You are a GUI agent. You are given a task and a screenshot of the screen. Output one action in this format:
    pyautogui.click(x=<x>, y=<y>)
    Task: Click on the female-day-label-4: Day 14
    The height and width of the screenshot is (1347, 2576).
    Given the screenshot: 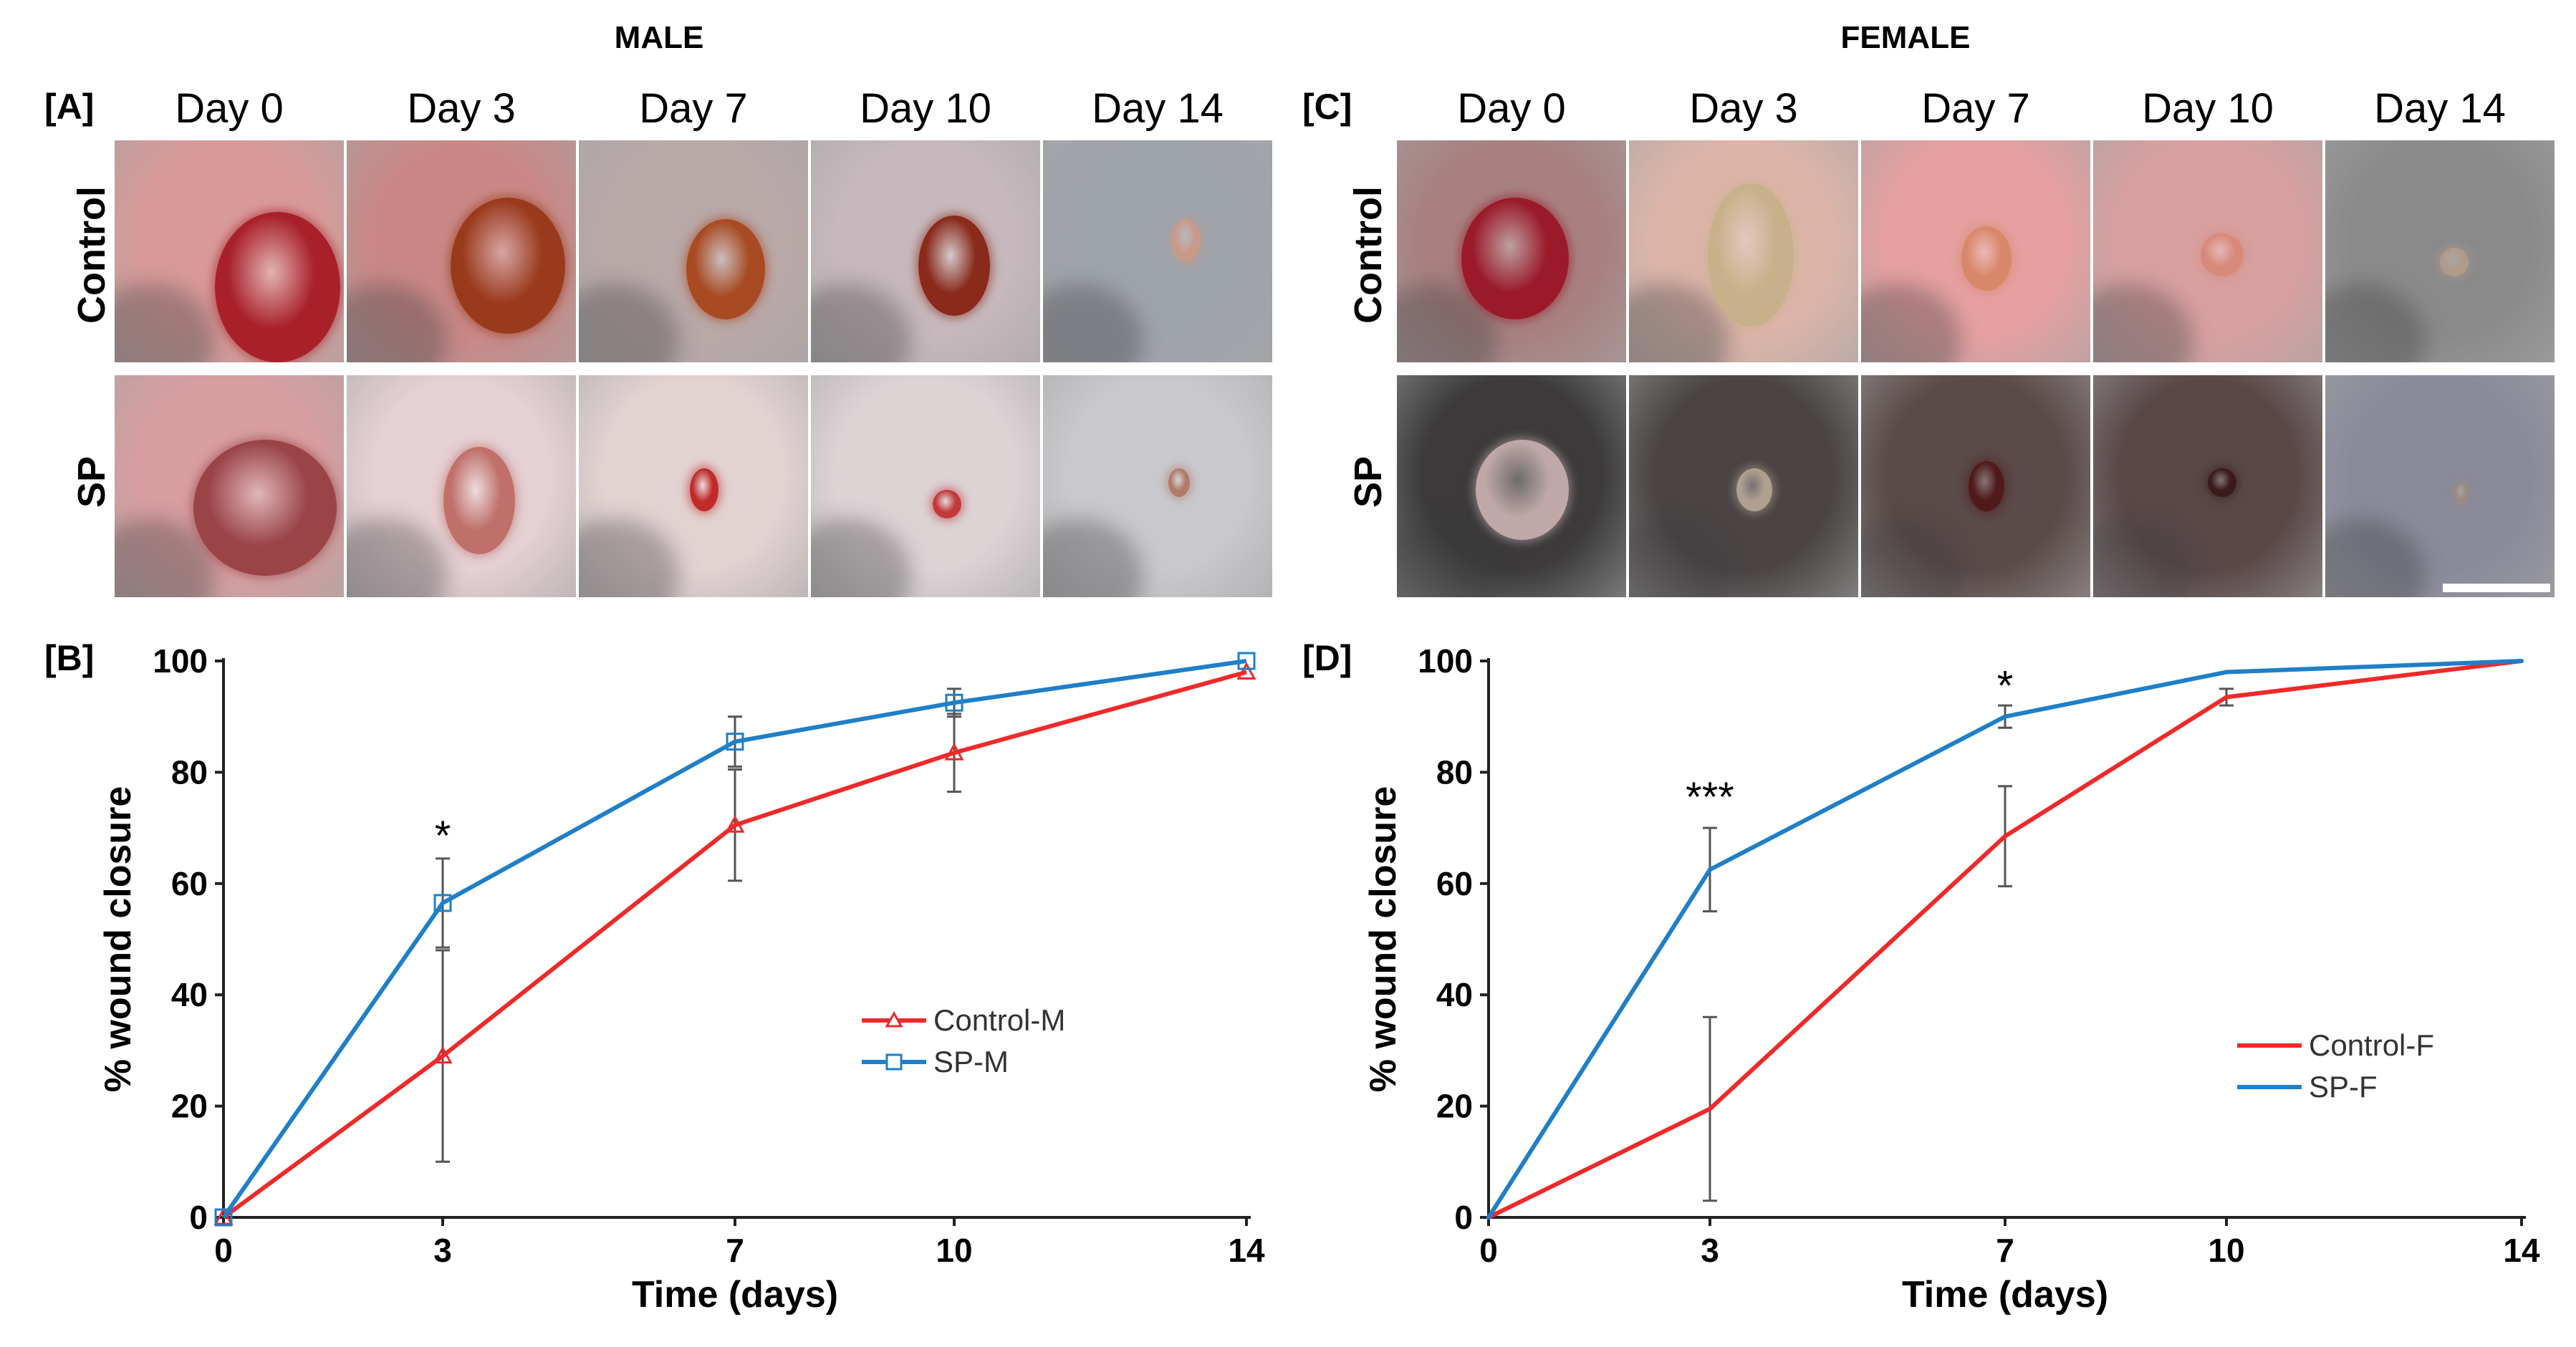 What is the action you would take?
    pyautogui.click(x=2440, y=108)
    